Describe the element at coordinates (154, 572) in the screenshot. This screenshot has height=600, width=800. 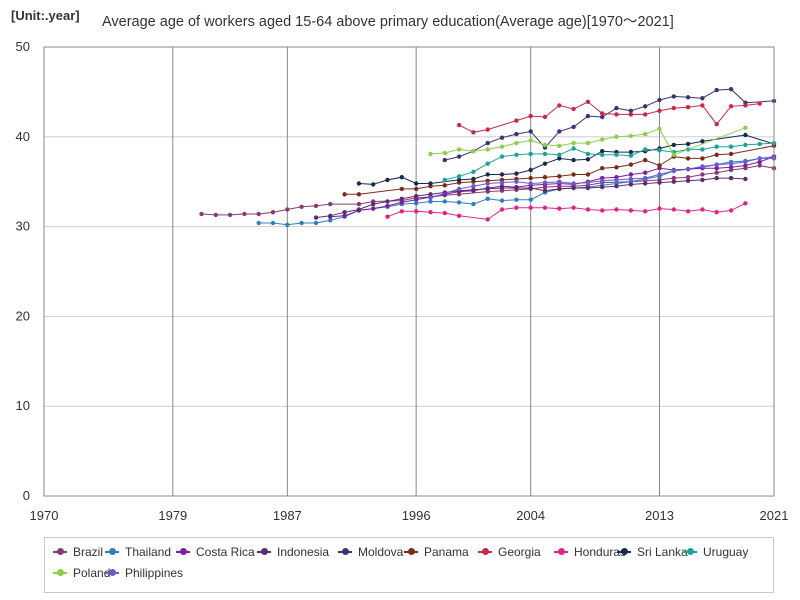
I see `legend-label: Philippines` at that location.